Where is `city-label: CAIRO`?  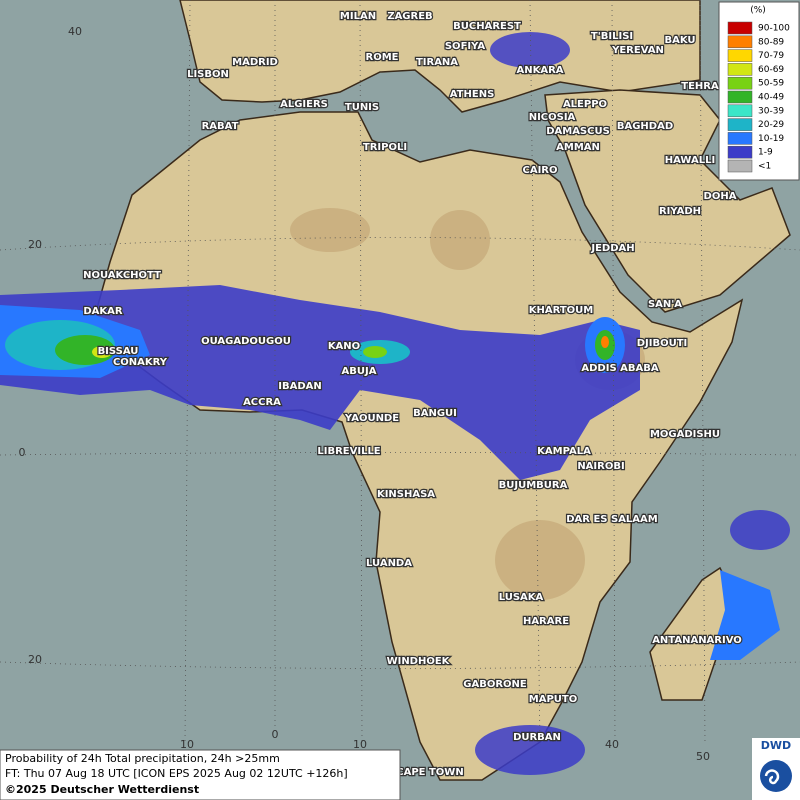 city-label: CAIRO is located at coordinates (540, 170).